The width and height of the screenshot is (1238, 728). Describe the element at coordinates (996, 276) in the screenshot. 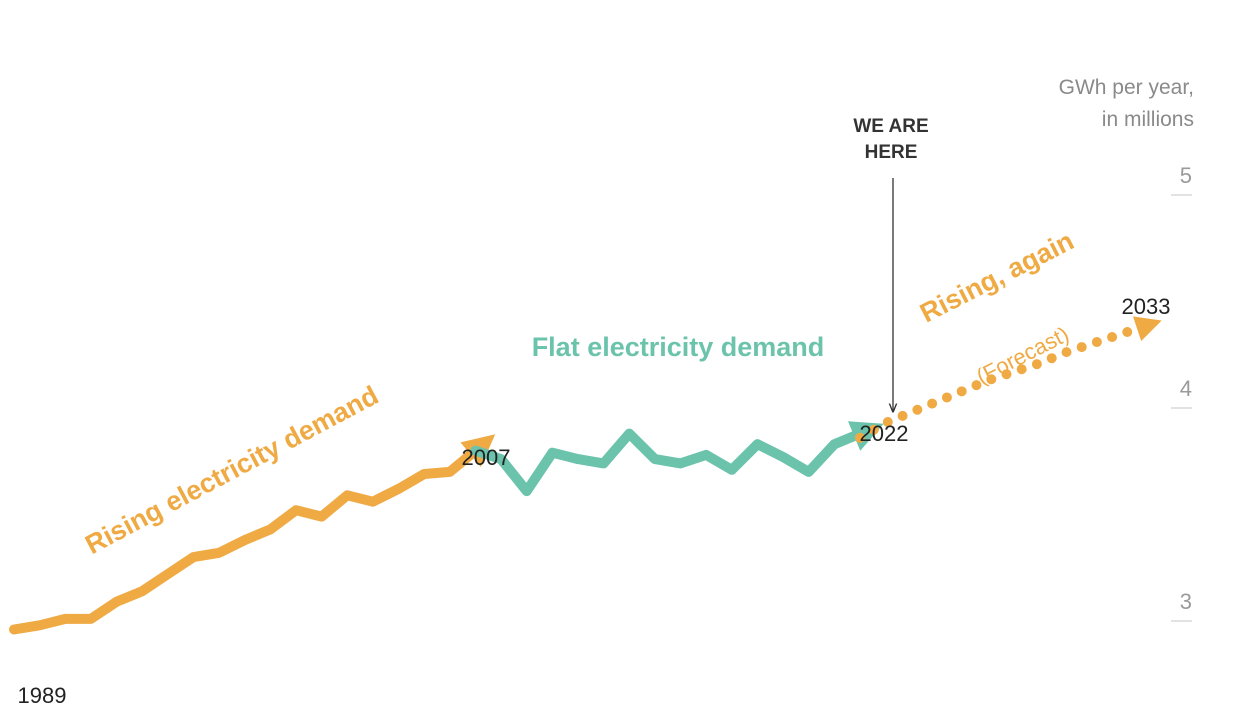

I see `series-label-rising-again: Rising, again` at that location.